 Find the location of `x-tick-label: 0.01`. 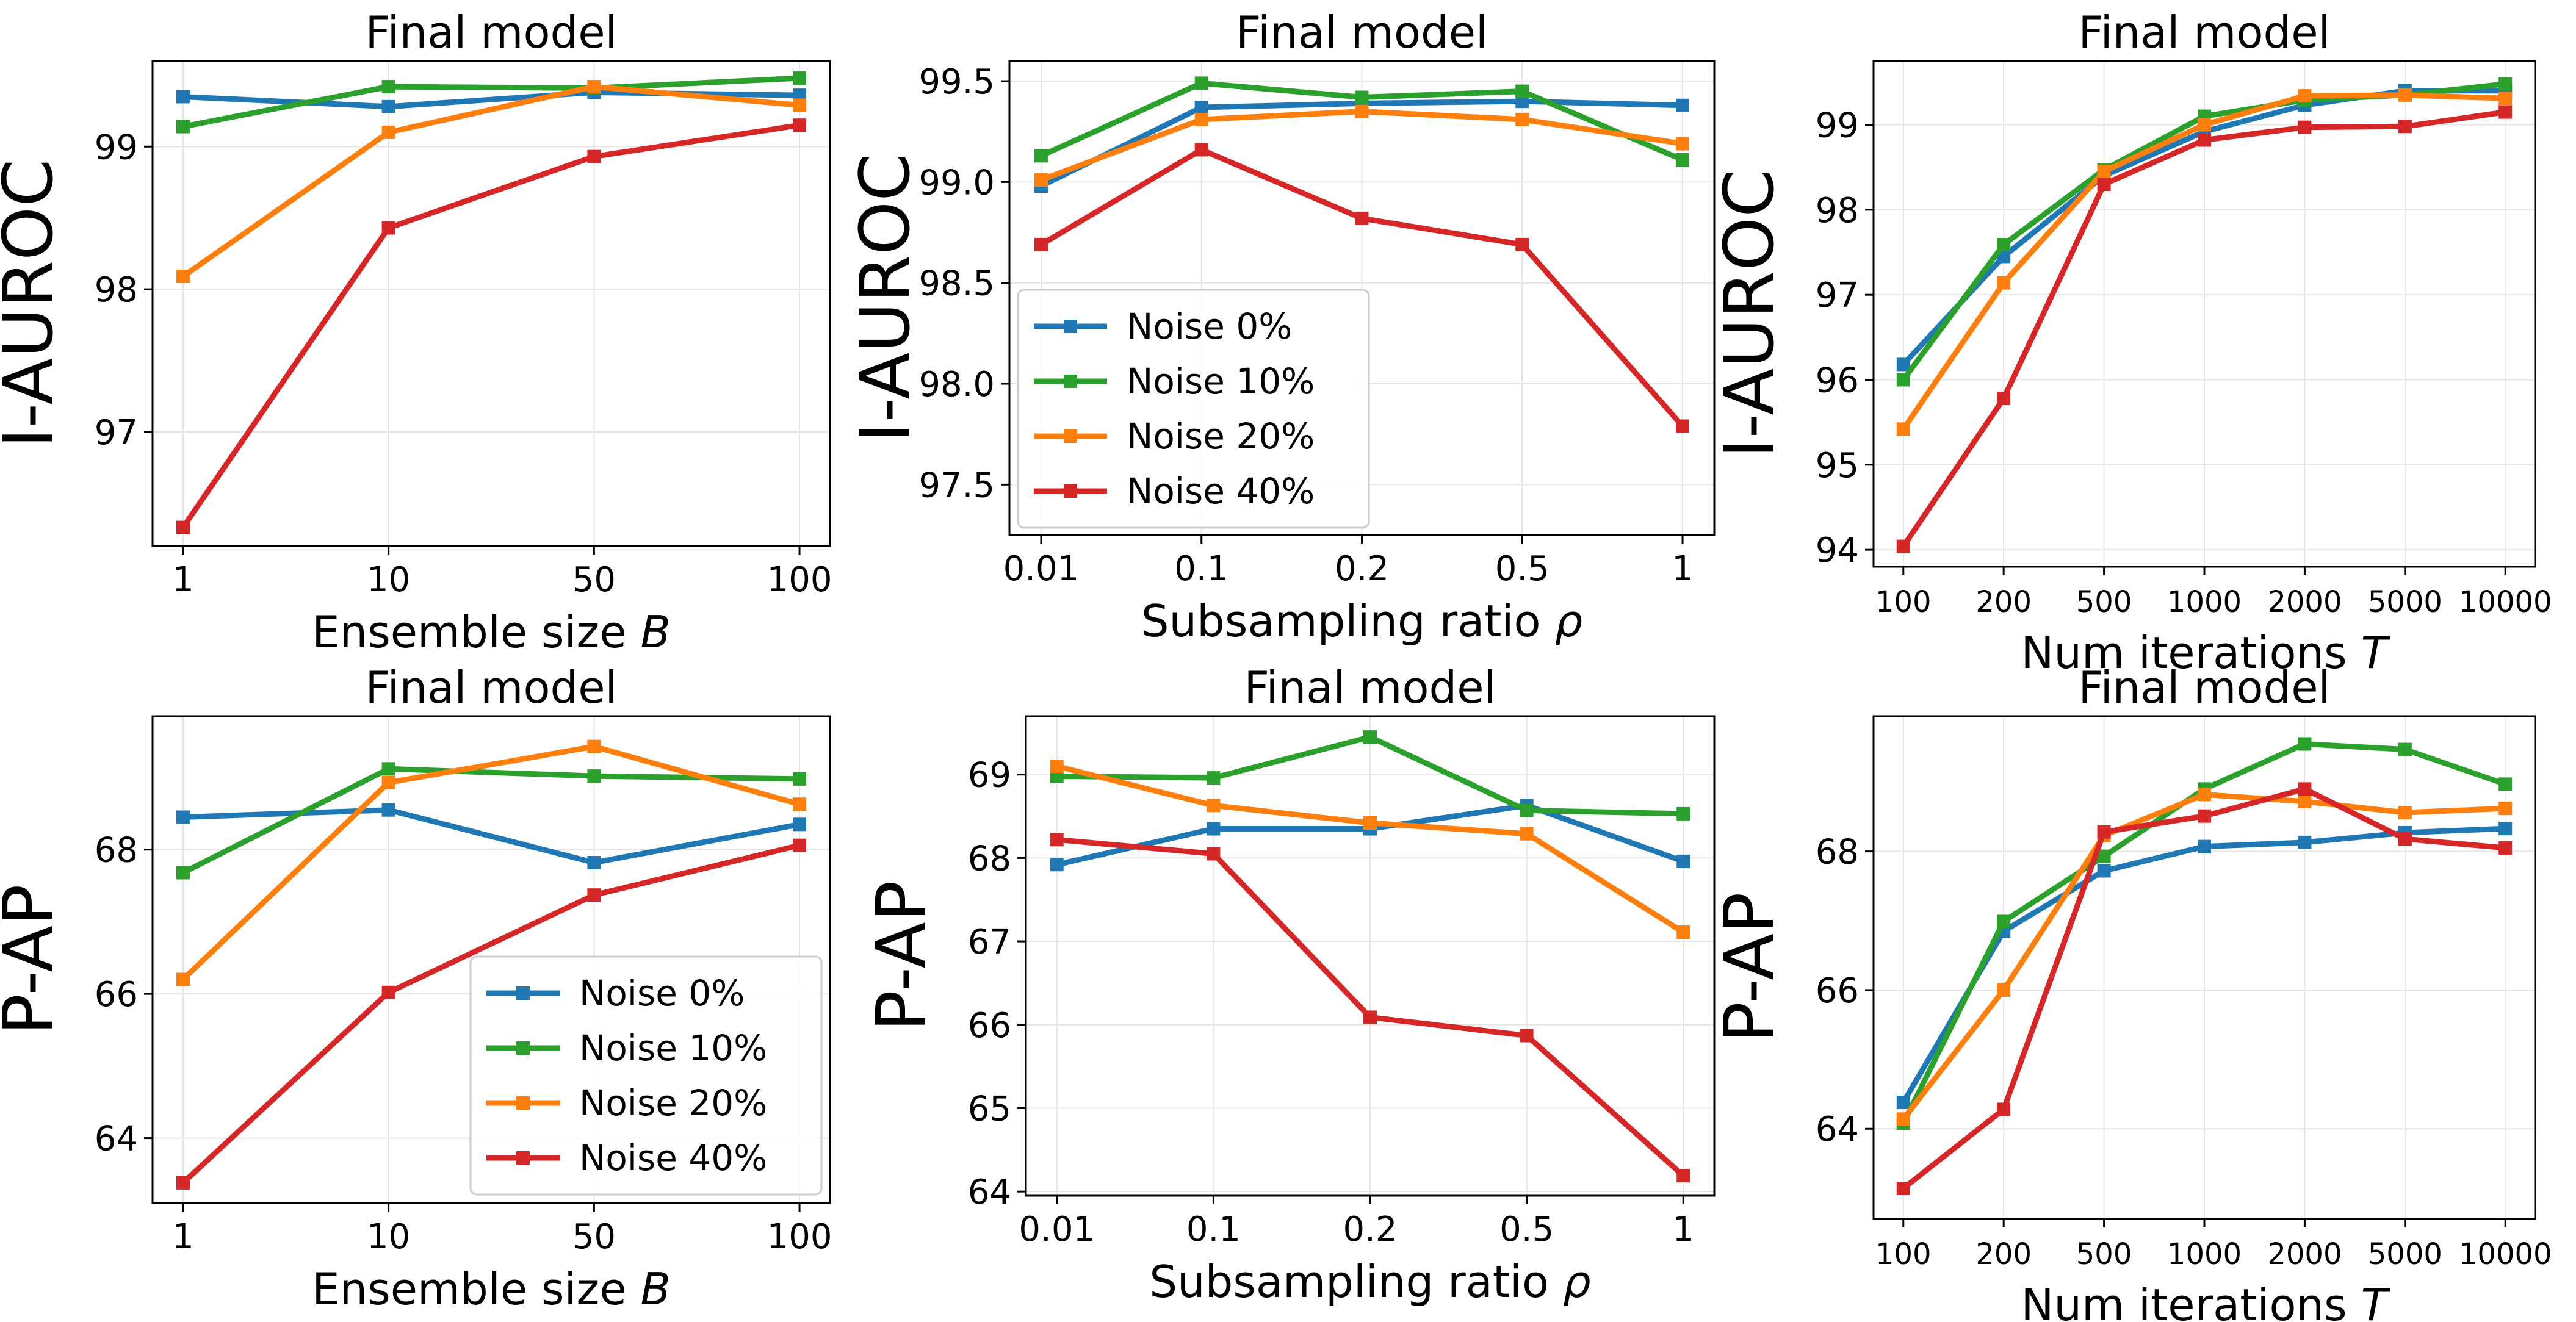

x-tick-label: 0.01 is located at coordinates (1057, 1229).